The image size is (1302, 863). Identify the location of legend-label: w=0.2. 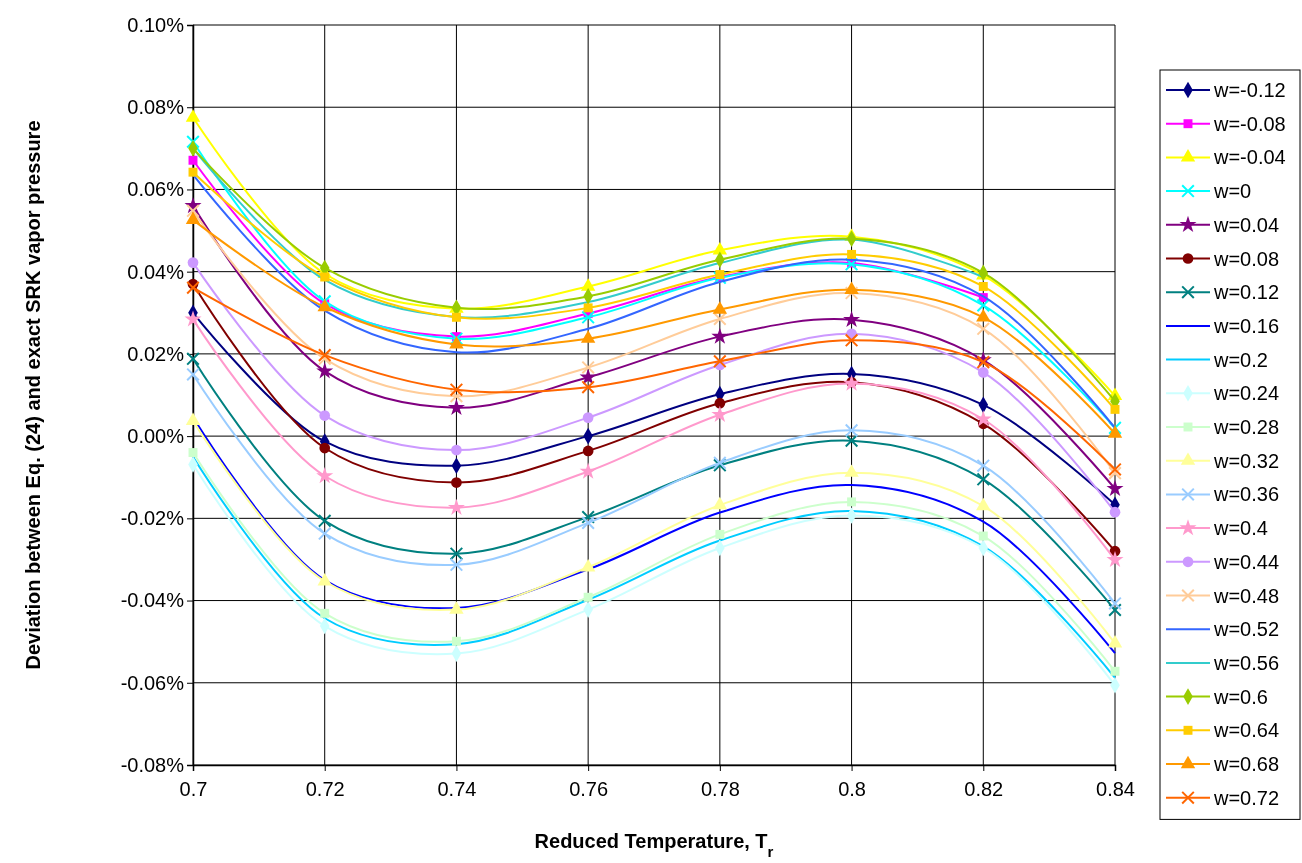
(1240, 359).